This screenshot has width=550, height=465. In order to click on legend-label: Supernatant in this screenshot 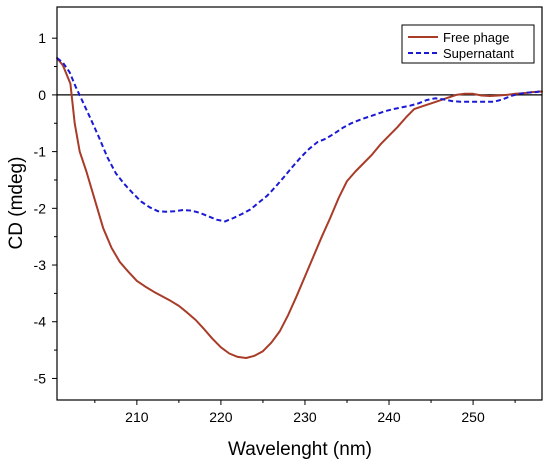, I will do `click(478, 53)`.